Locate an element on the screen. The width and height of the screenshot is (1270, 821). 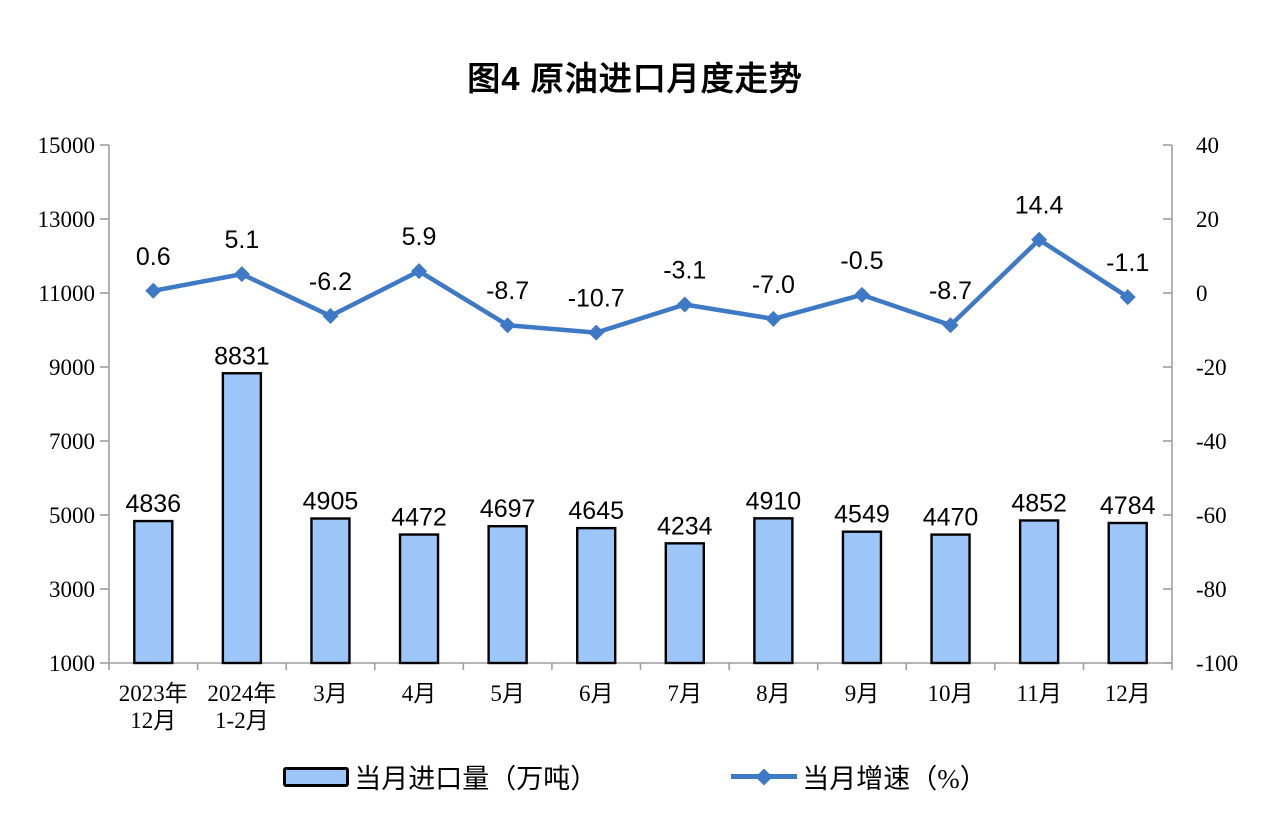
x-axis-category-label: 8月 is located at coordinates (773, 693).